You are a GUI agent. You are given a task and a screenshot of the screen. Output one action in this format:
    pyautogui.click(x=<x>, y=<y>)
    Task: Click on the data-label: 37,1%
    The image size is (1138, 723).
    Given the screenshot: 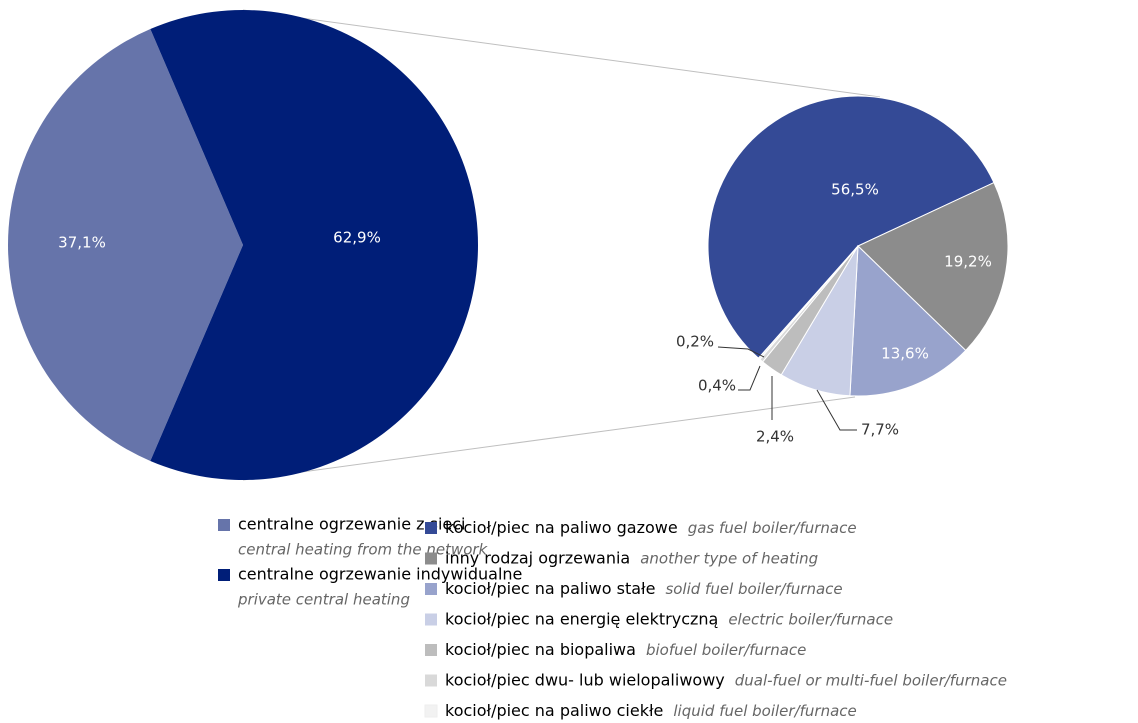 What is the action you would take?
    pyautogui.click(x=82, y=243)
    